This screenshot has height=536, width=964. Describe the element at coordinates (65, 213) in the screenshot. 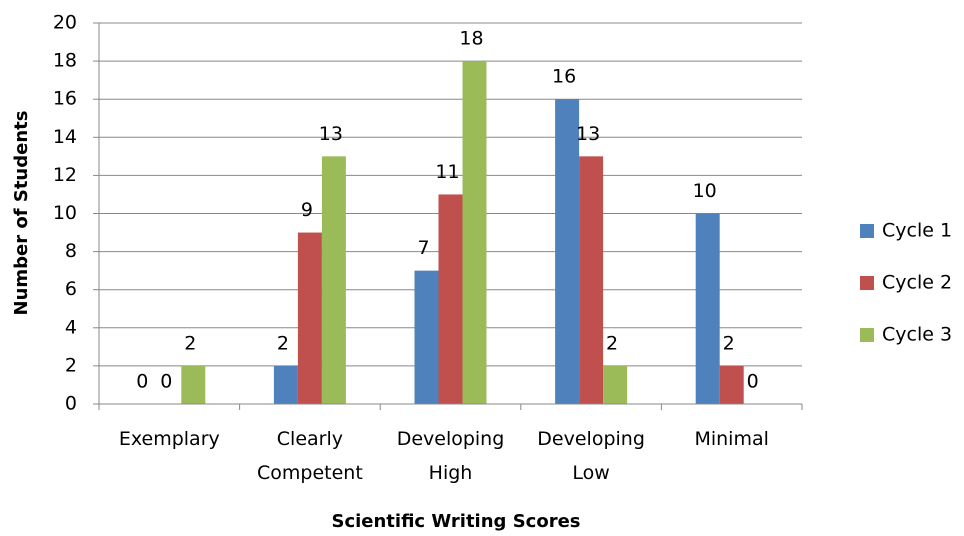

I see `y-tick-label: 10` at that location.